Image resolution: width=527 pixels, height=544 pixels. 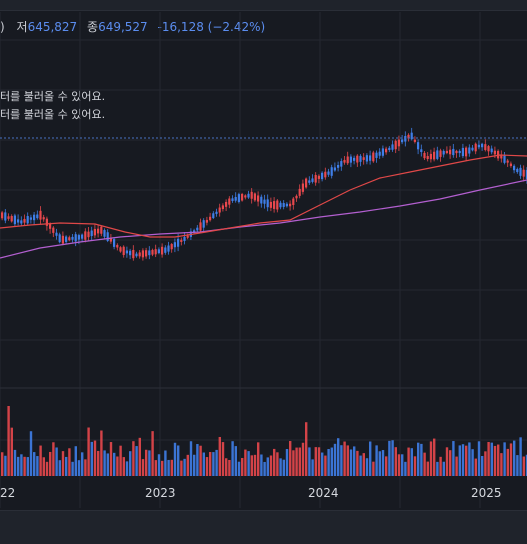 I want to click on legend-low-label: 저, so click(x=22, y=27).